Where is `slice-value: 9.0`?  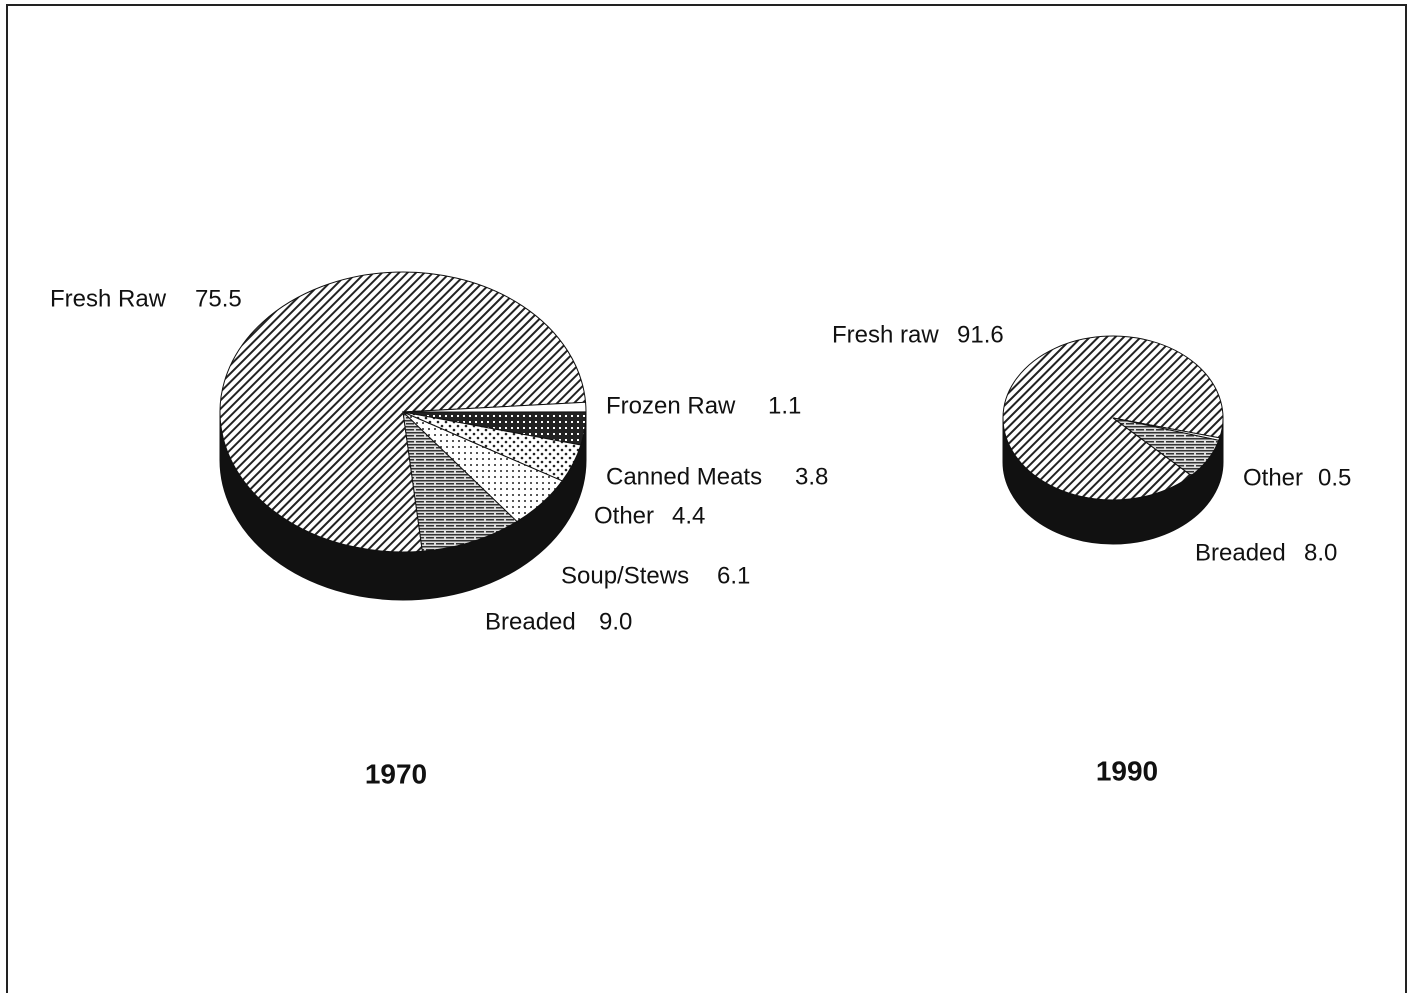
slice-value: 9.0 is located at coordinates (615, 621).